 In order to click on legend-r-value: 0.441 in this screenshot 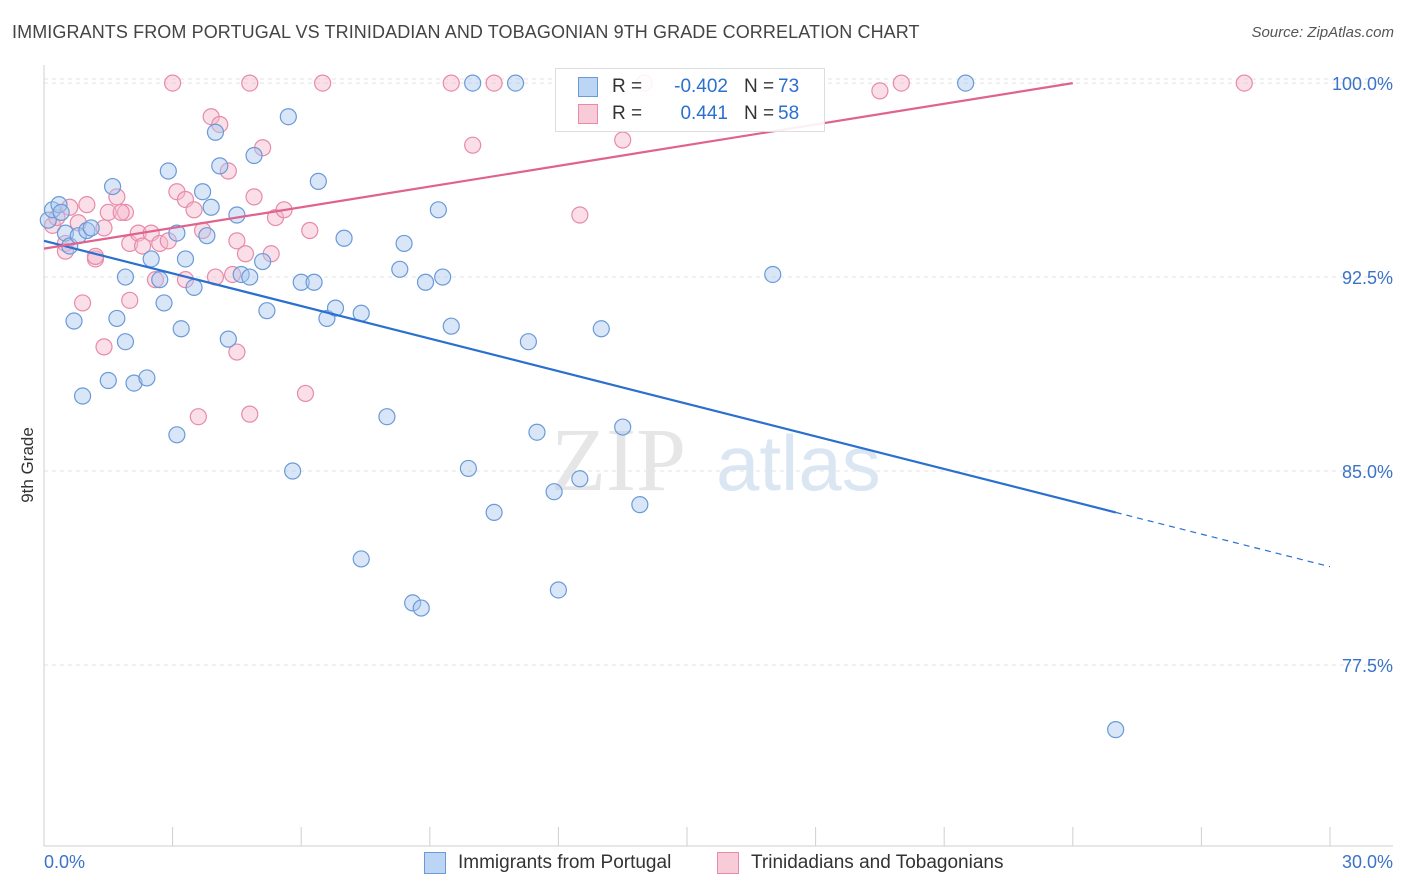, I will do `click(704, 113)`.